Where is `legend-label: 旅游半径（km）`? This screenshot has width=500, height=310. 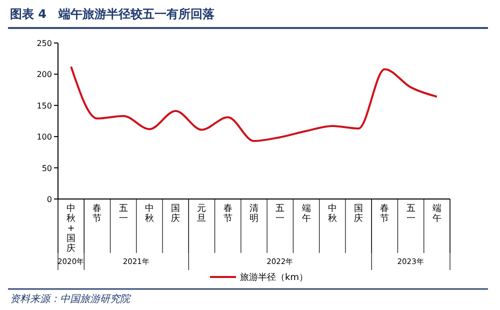 legend-label: 旅游半径（km） is located at coordinates (274, 277).